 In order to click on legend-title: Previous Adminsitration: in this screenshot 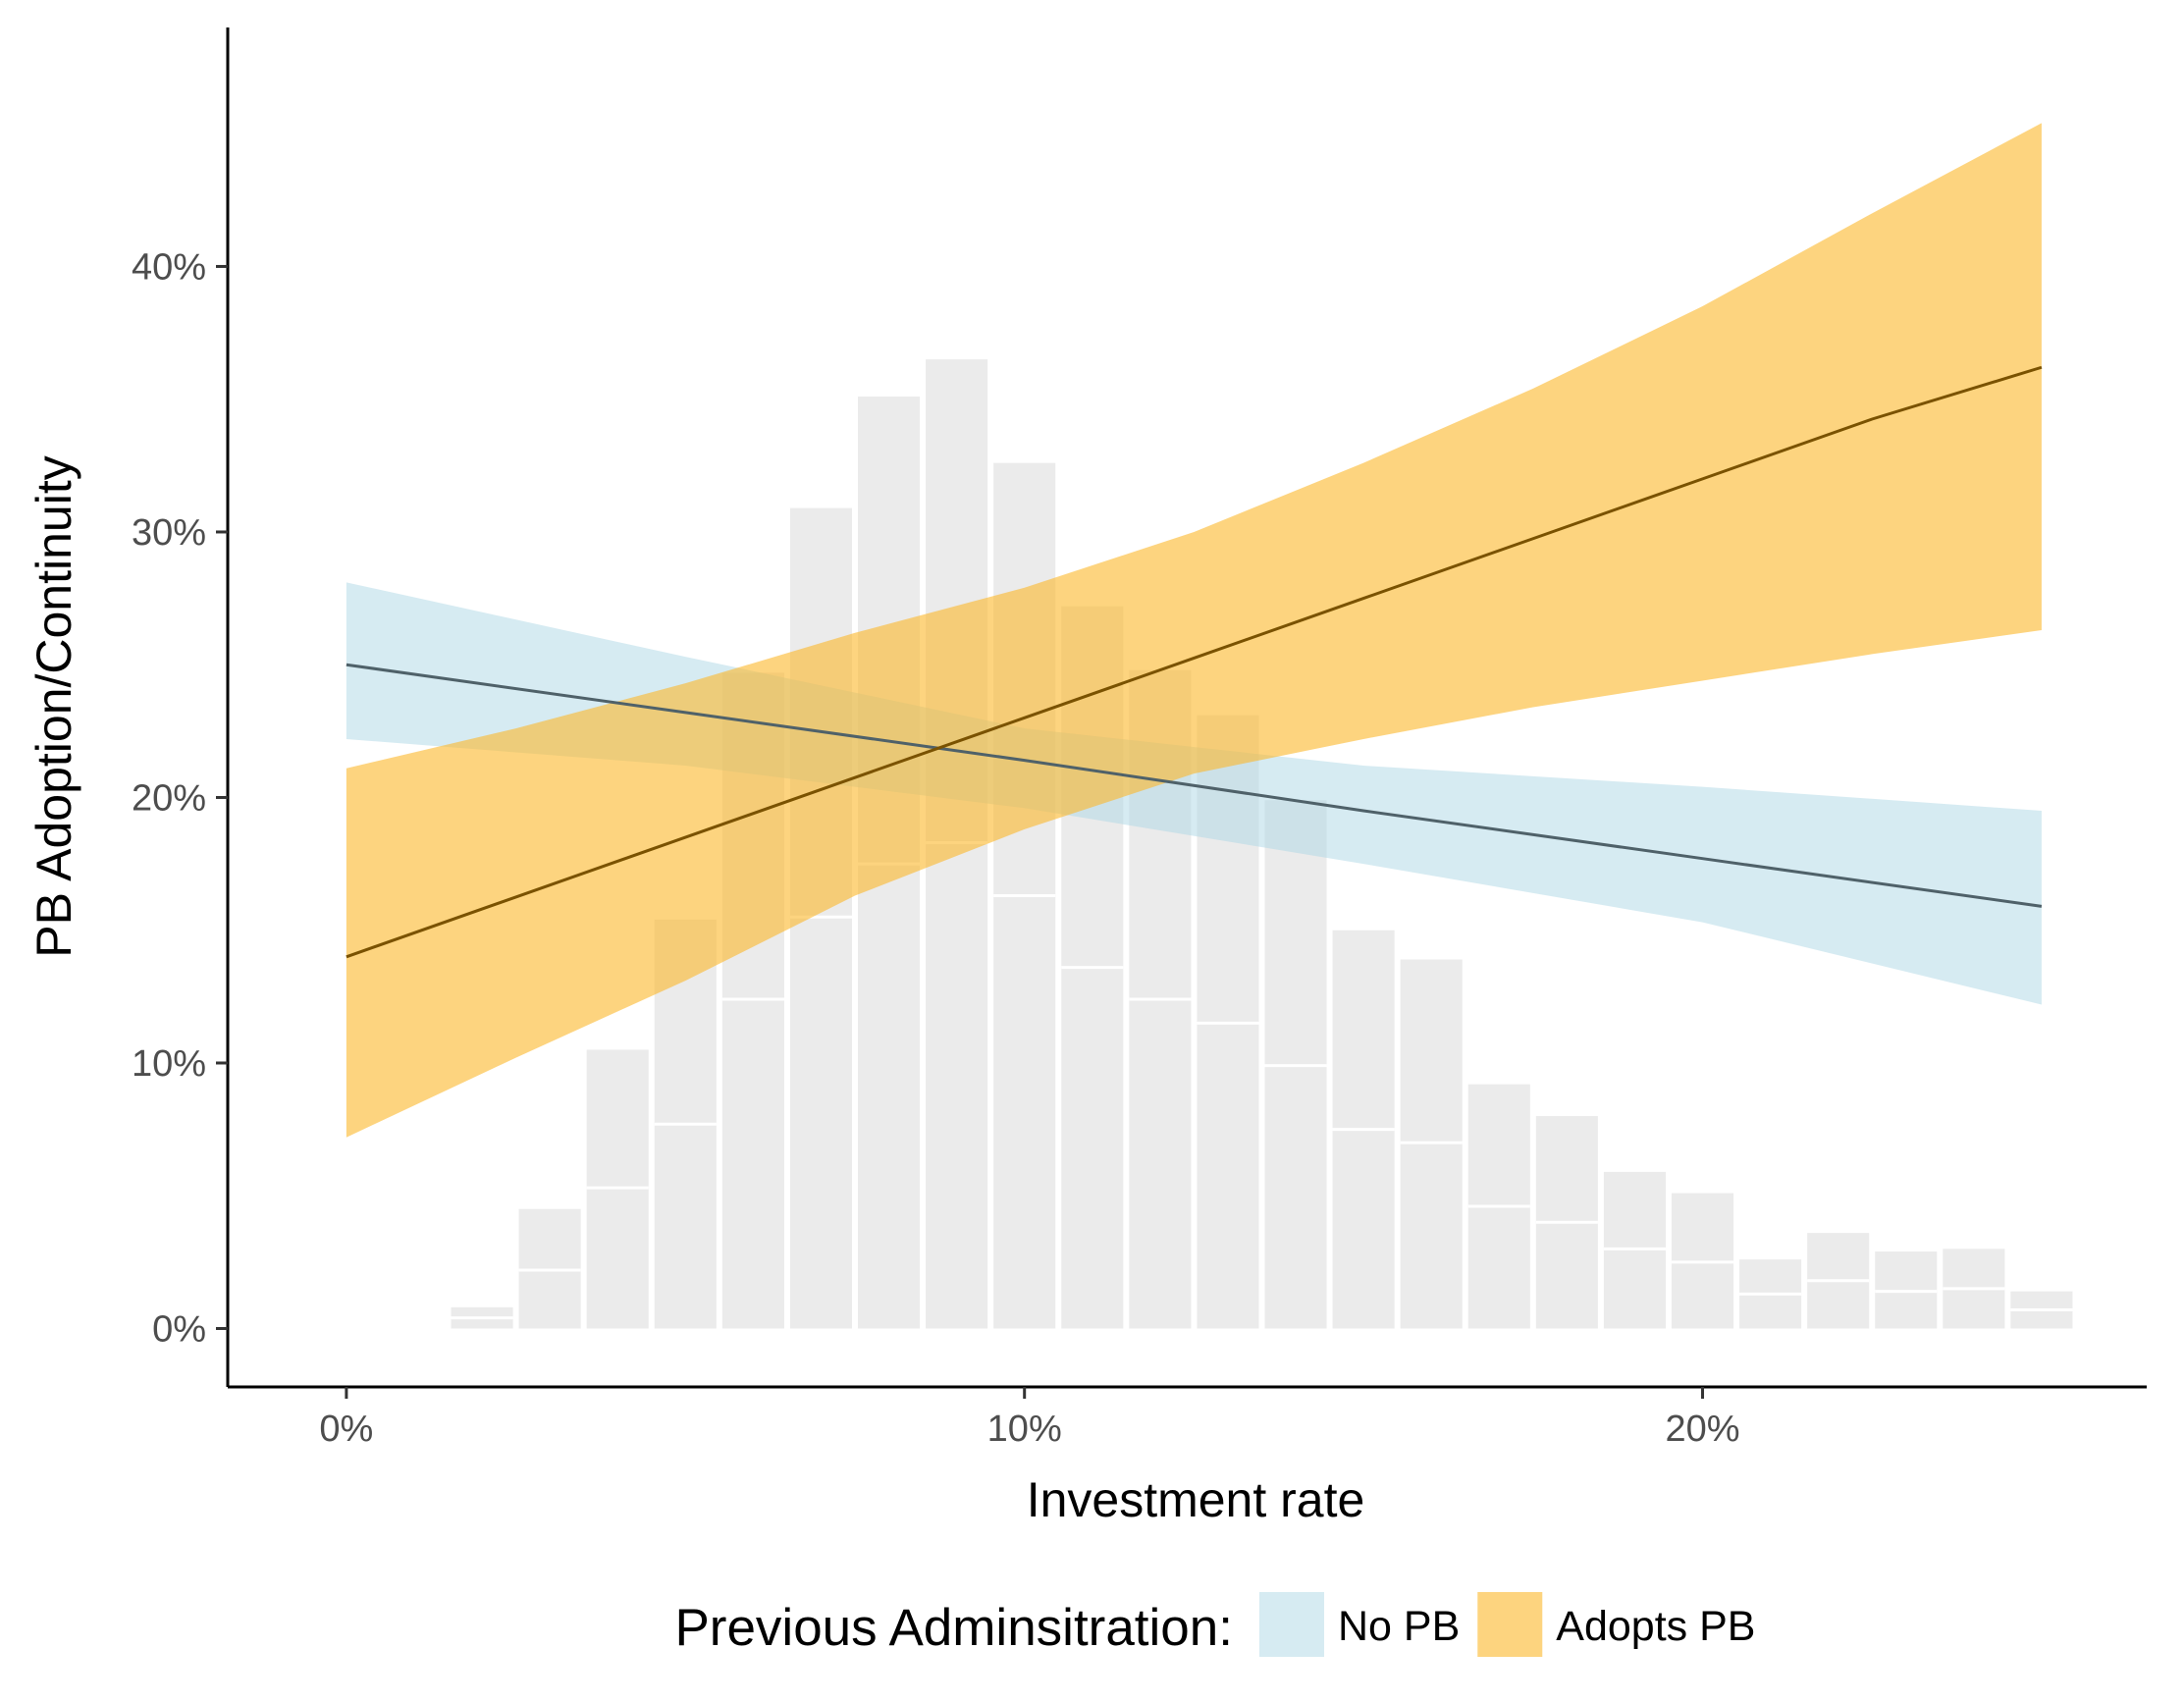, I will do `click(953, 1628)`.